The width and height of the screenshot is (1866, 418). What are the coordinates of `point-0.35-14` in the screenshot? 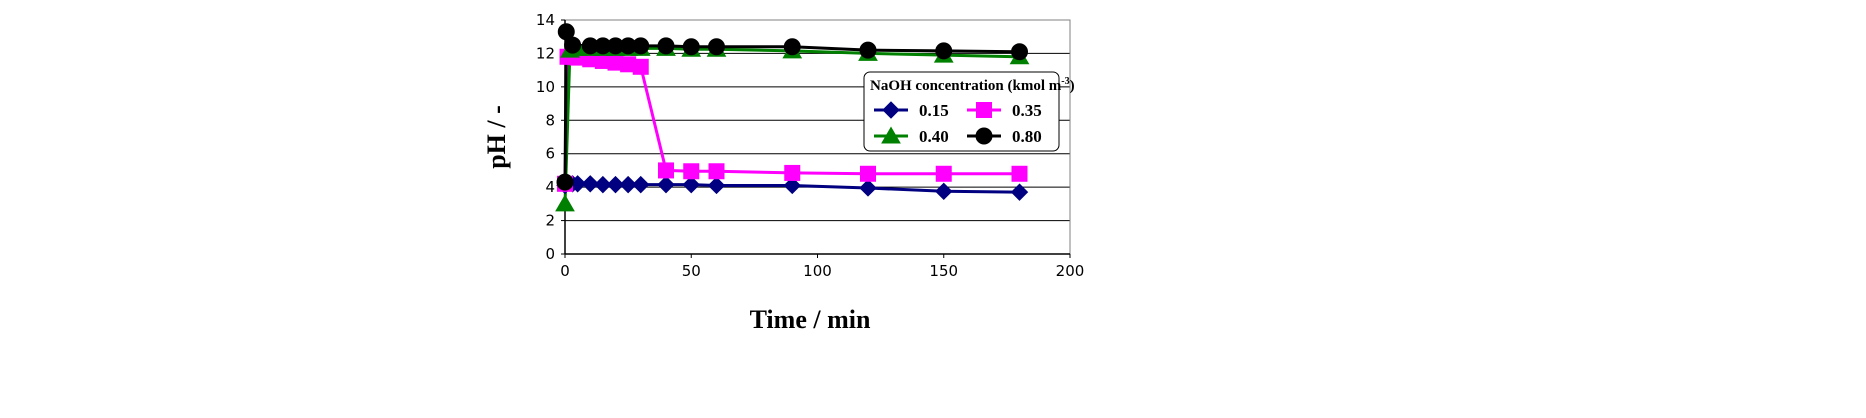 It's located at (943, 173).